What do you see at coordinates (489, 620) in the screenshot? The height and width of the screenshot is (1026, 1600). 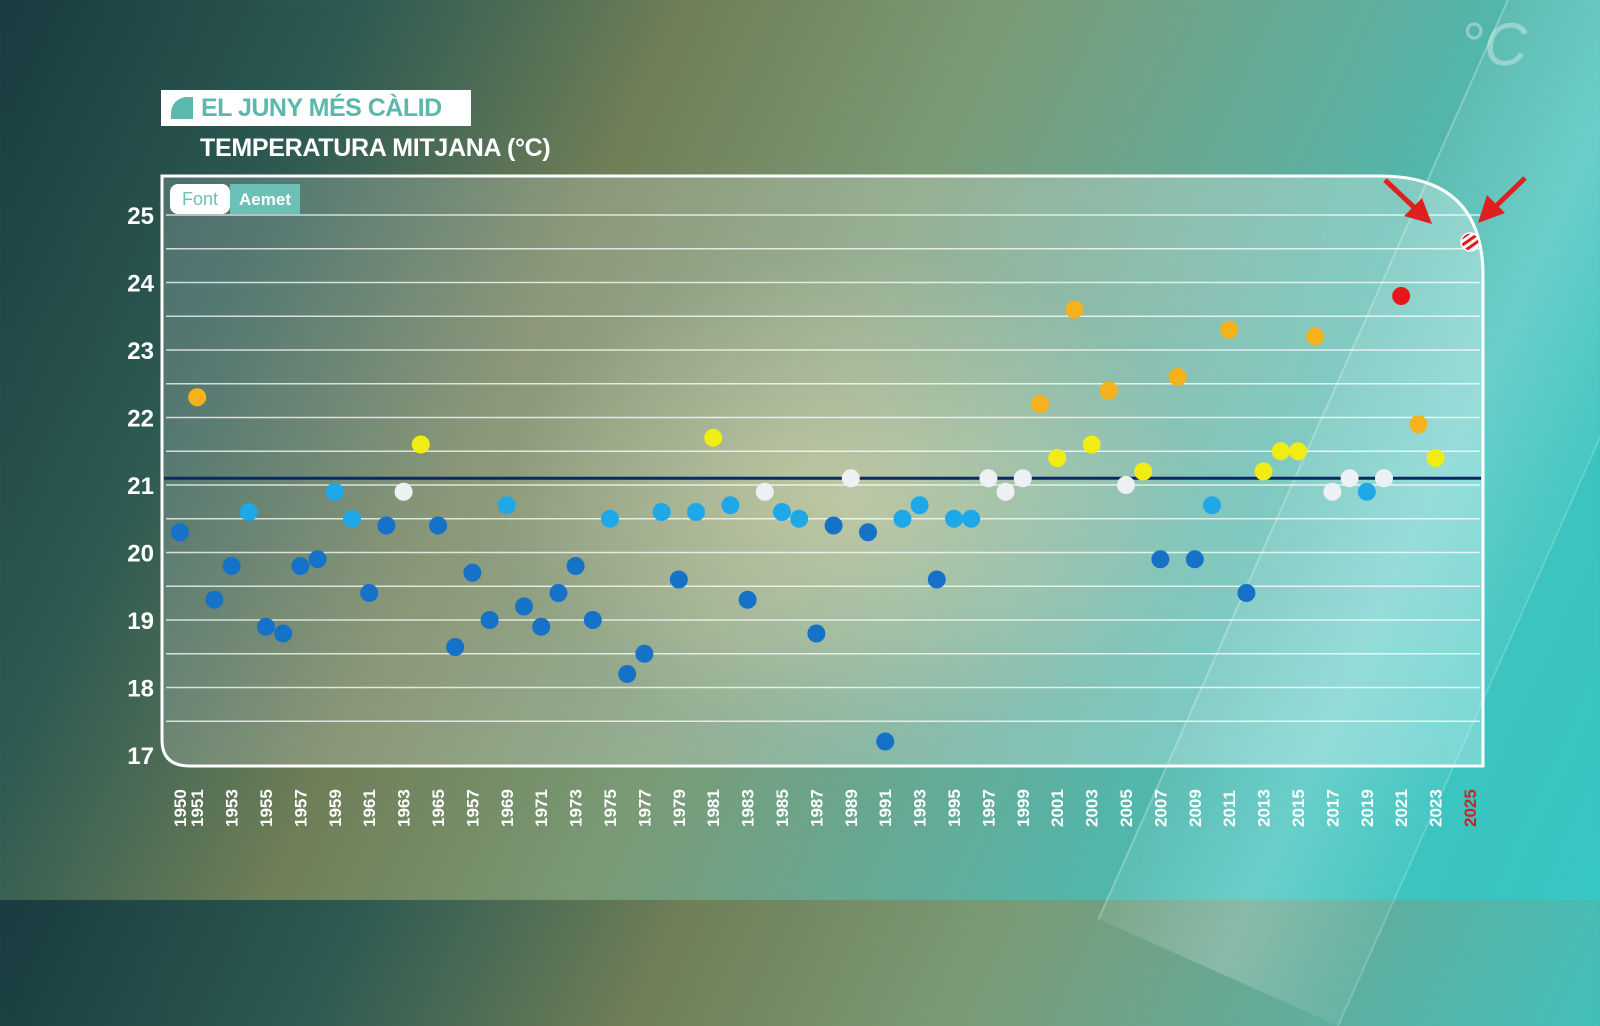 I see `data-point-1968` at bounding box center [489, 620].